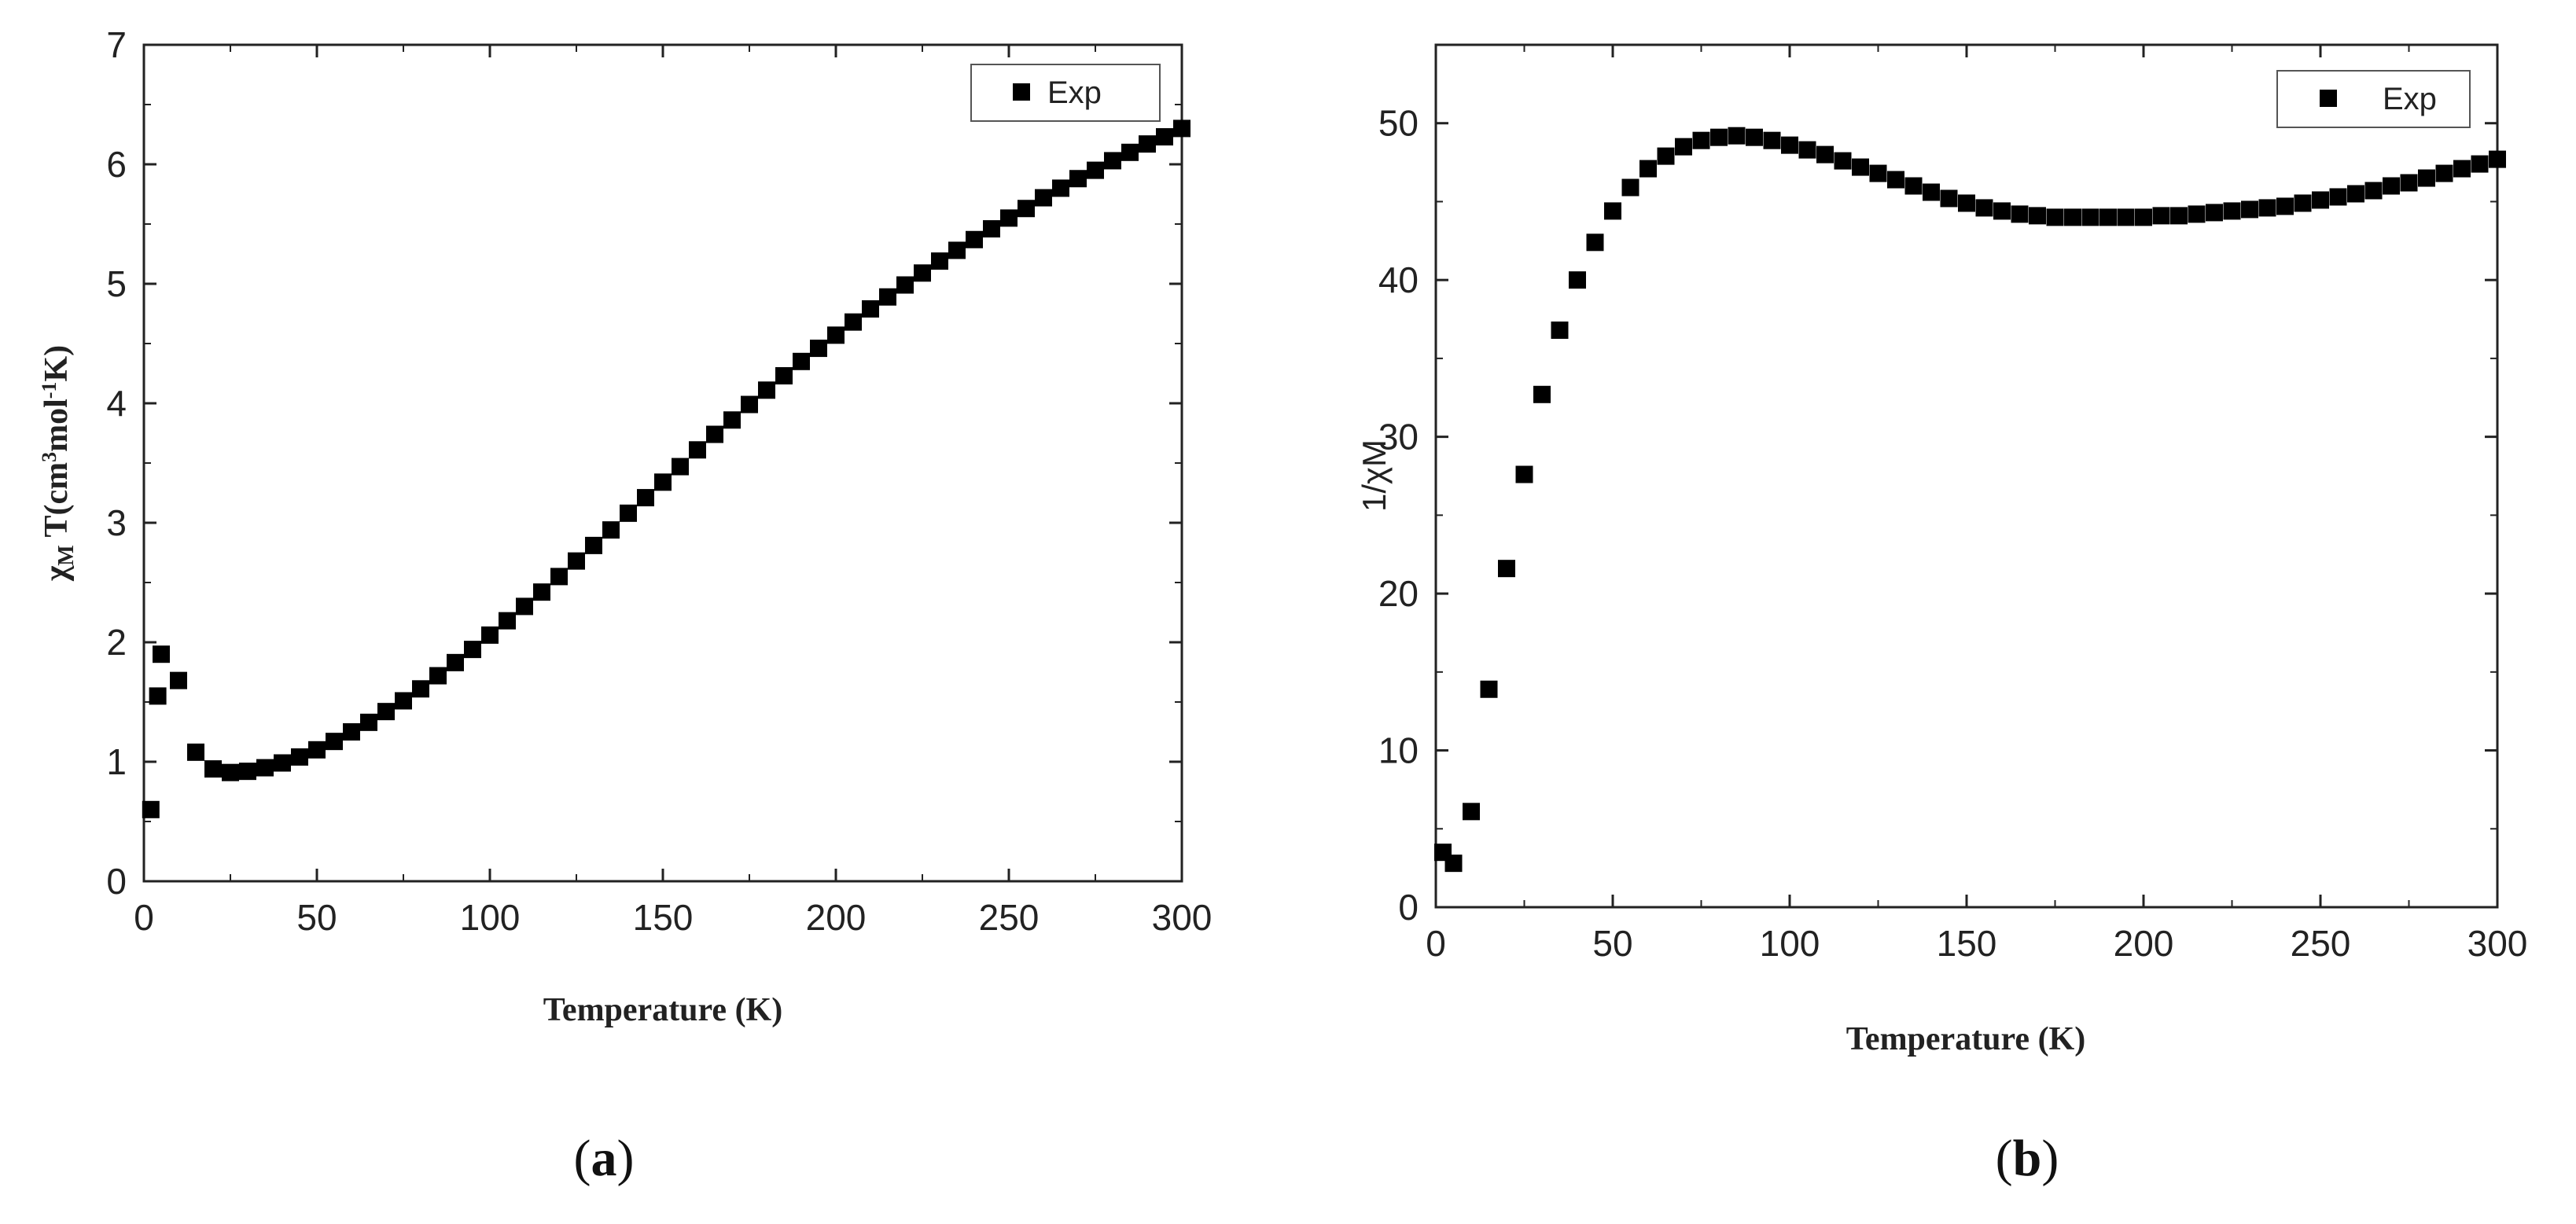 This screenshot has height=1224, width=2576. I want to click on ylab-sub-m: M, so click(66, 555).